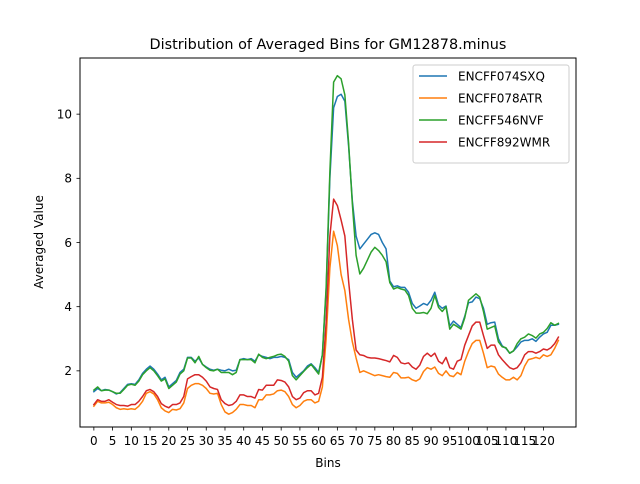 This screenshot has height=484, width=640. I want to click on y-tick-label: 4, so click(68, 307).